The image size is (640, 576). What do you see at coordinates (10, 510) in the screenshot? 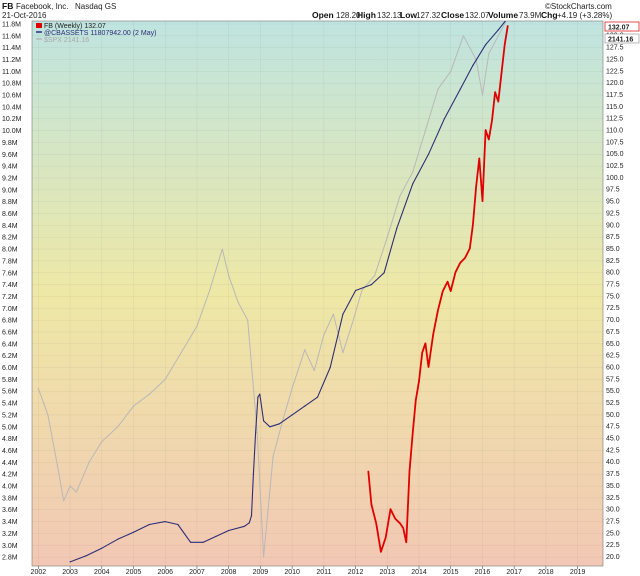
I see `left-tick-label: 3.6M` at bounding box center [10, 510].